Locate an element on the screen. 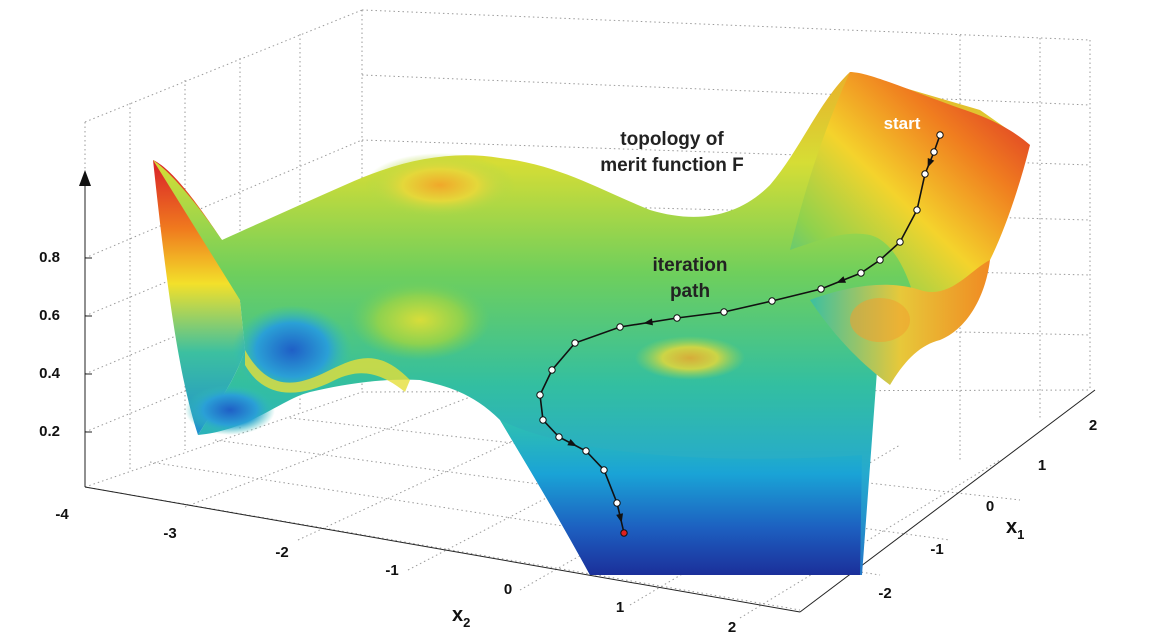  surface-orange-patch is located at coordinates (690, 358).